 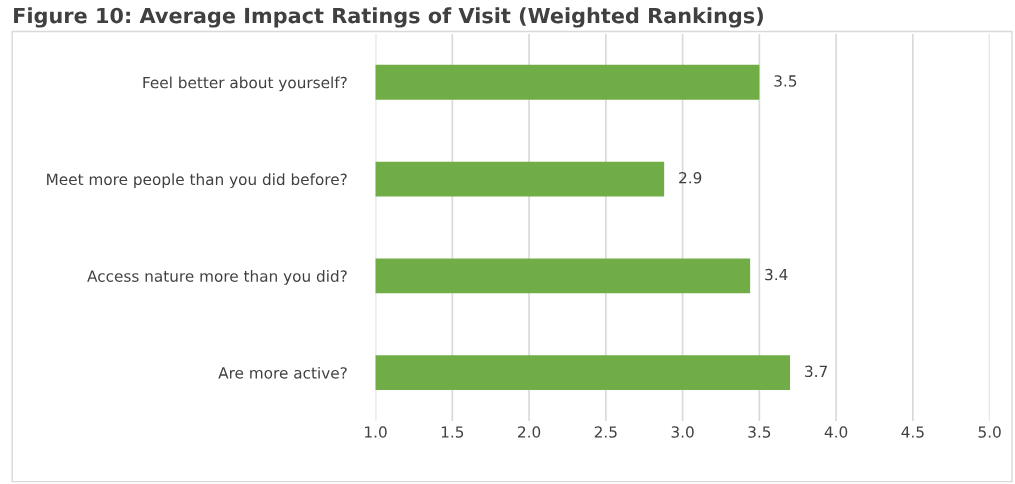 I want to click on x-tick-label: 3.5, so click(x=759, y=432).